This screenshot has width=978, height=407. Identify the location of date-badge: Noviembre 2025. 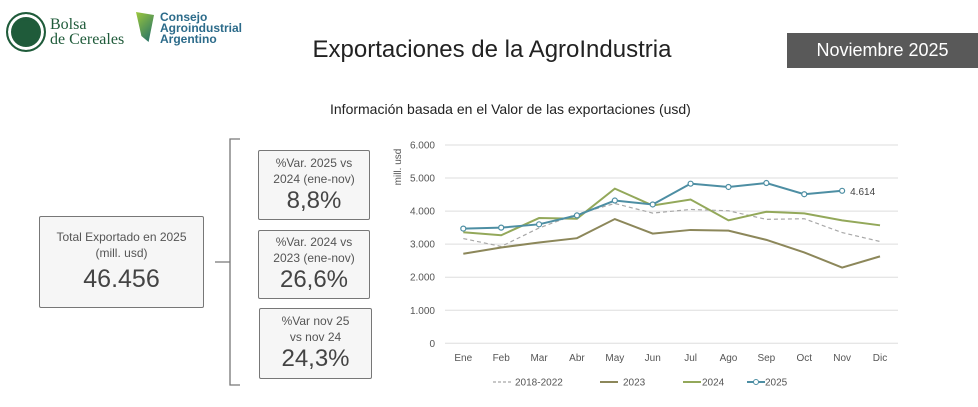
(882, 50).